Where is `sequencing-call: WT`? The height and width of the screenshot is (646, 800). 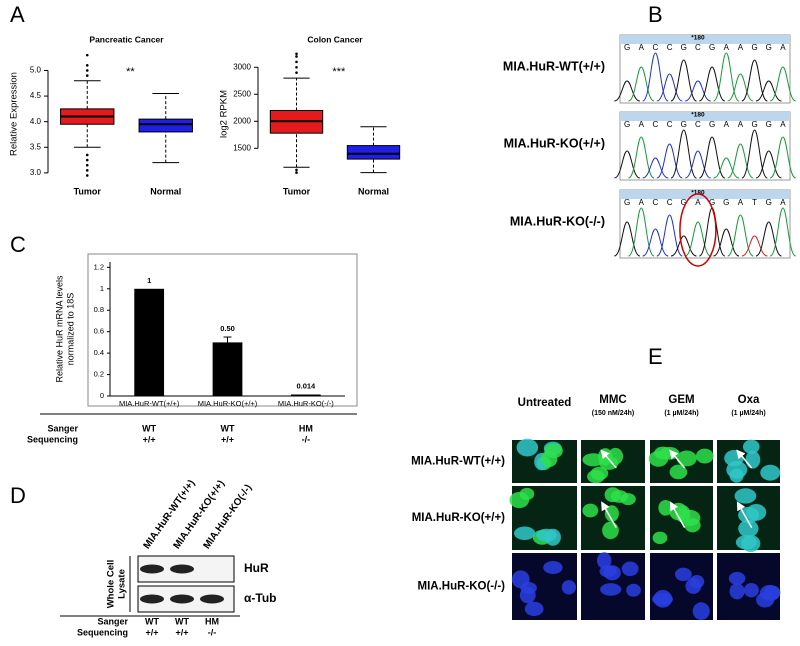 sequencing-call: WT is located at coordinates (228, 428).